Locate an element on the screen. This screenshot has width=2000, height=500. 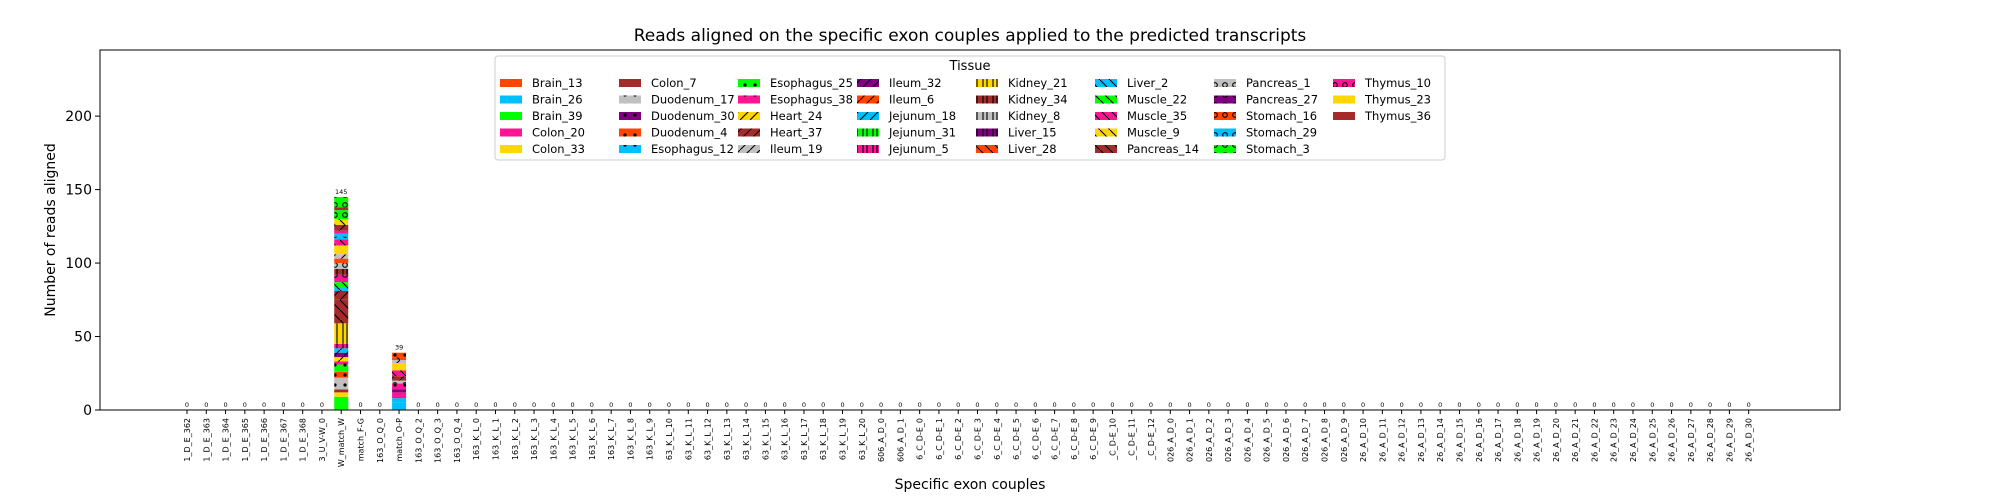
data-label-17: 0 is located at coordinates (515, 405).